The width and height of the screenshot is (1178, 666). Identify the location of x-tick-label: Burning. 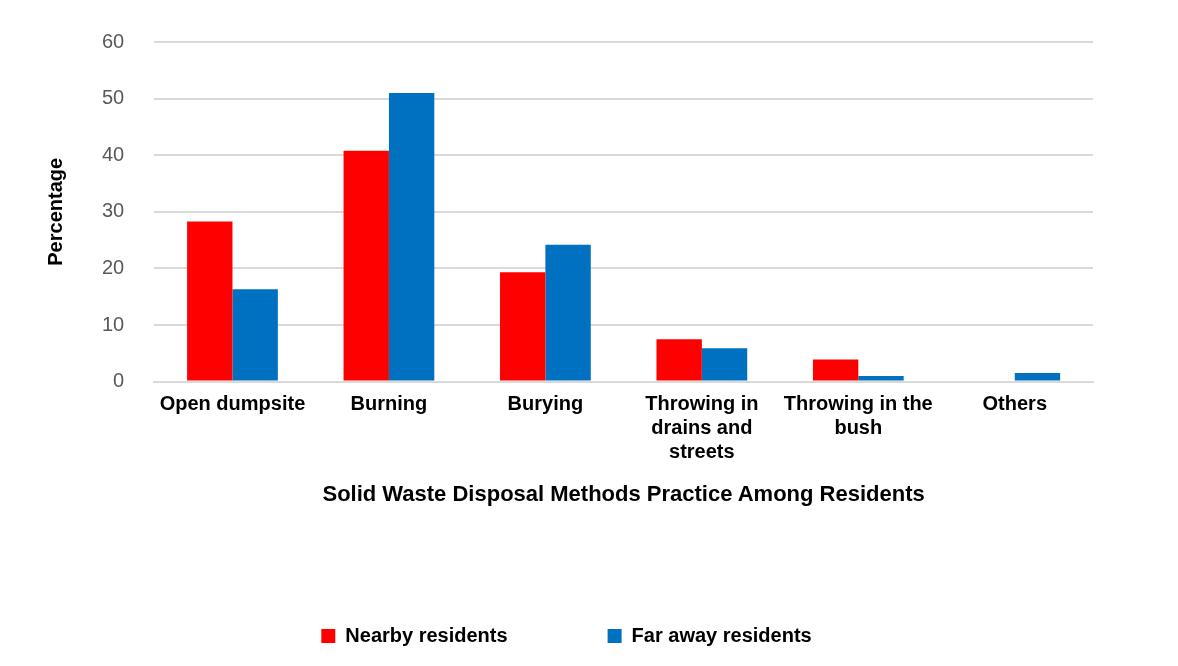
(389, 403).